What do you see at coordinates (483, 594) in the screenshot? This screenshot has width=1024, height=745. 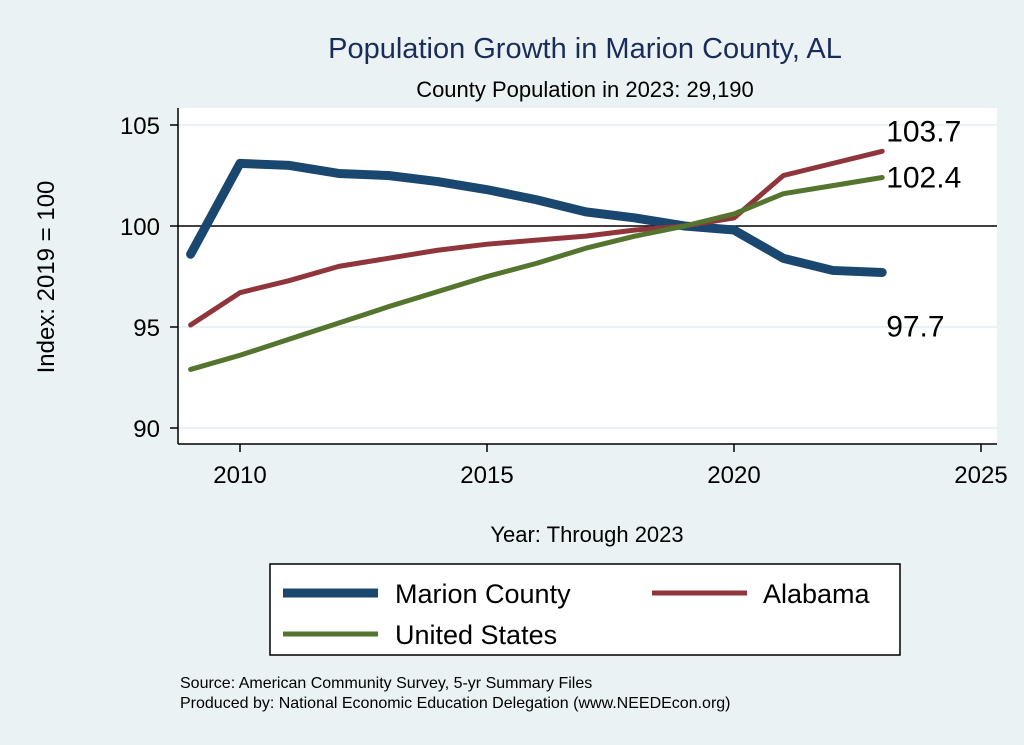 I see `legend-label: Marion County` at bounding box center [483, 594].